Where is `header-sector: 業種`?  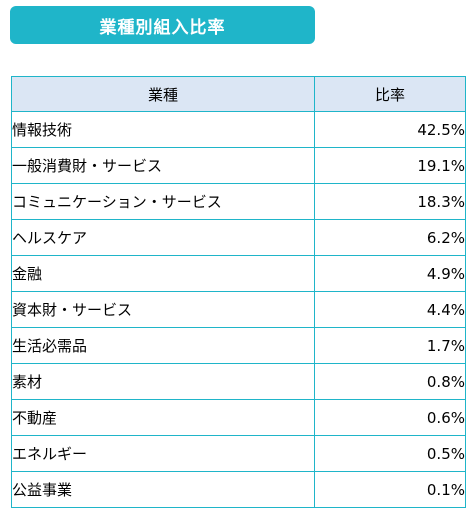
header-sector: 業種 is located at coordinates (163, 94).